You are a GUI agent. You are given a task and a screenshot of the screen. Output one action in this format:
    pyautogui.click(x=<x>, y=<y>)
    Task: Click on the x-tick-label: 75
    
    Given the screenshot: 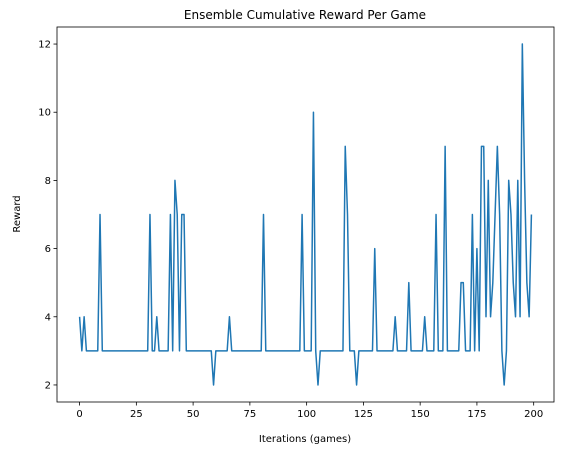 What is the action you would take?
    pyautogui.click(x=250, y=414)
    